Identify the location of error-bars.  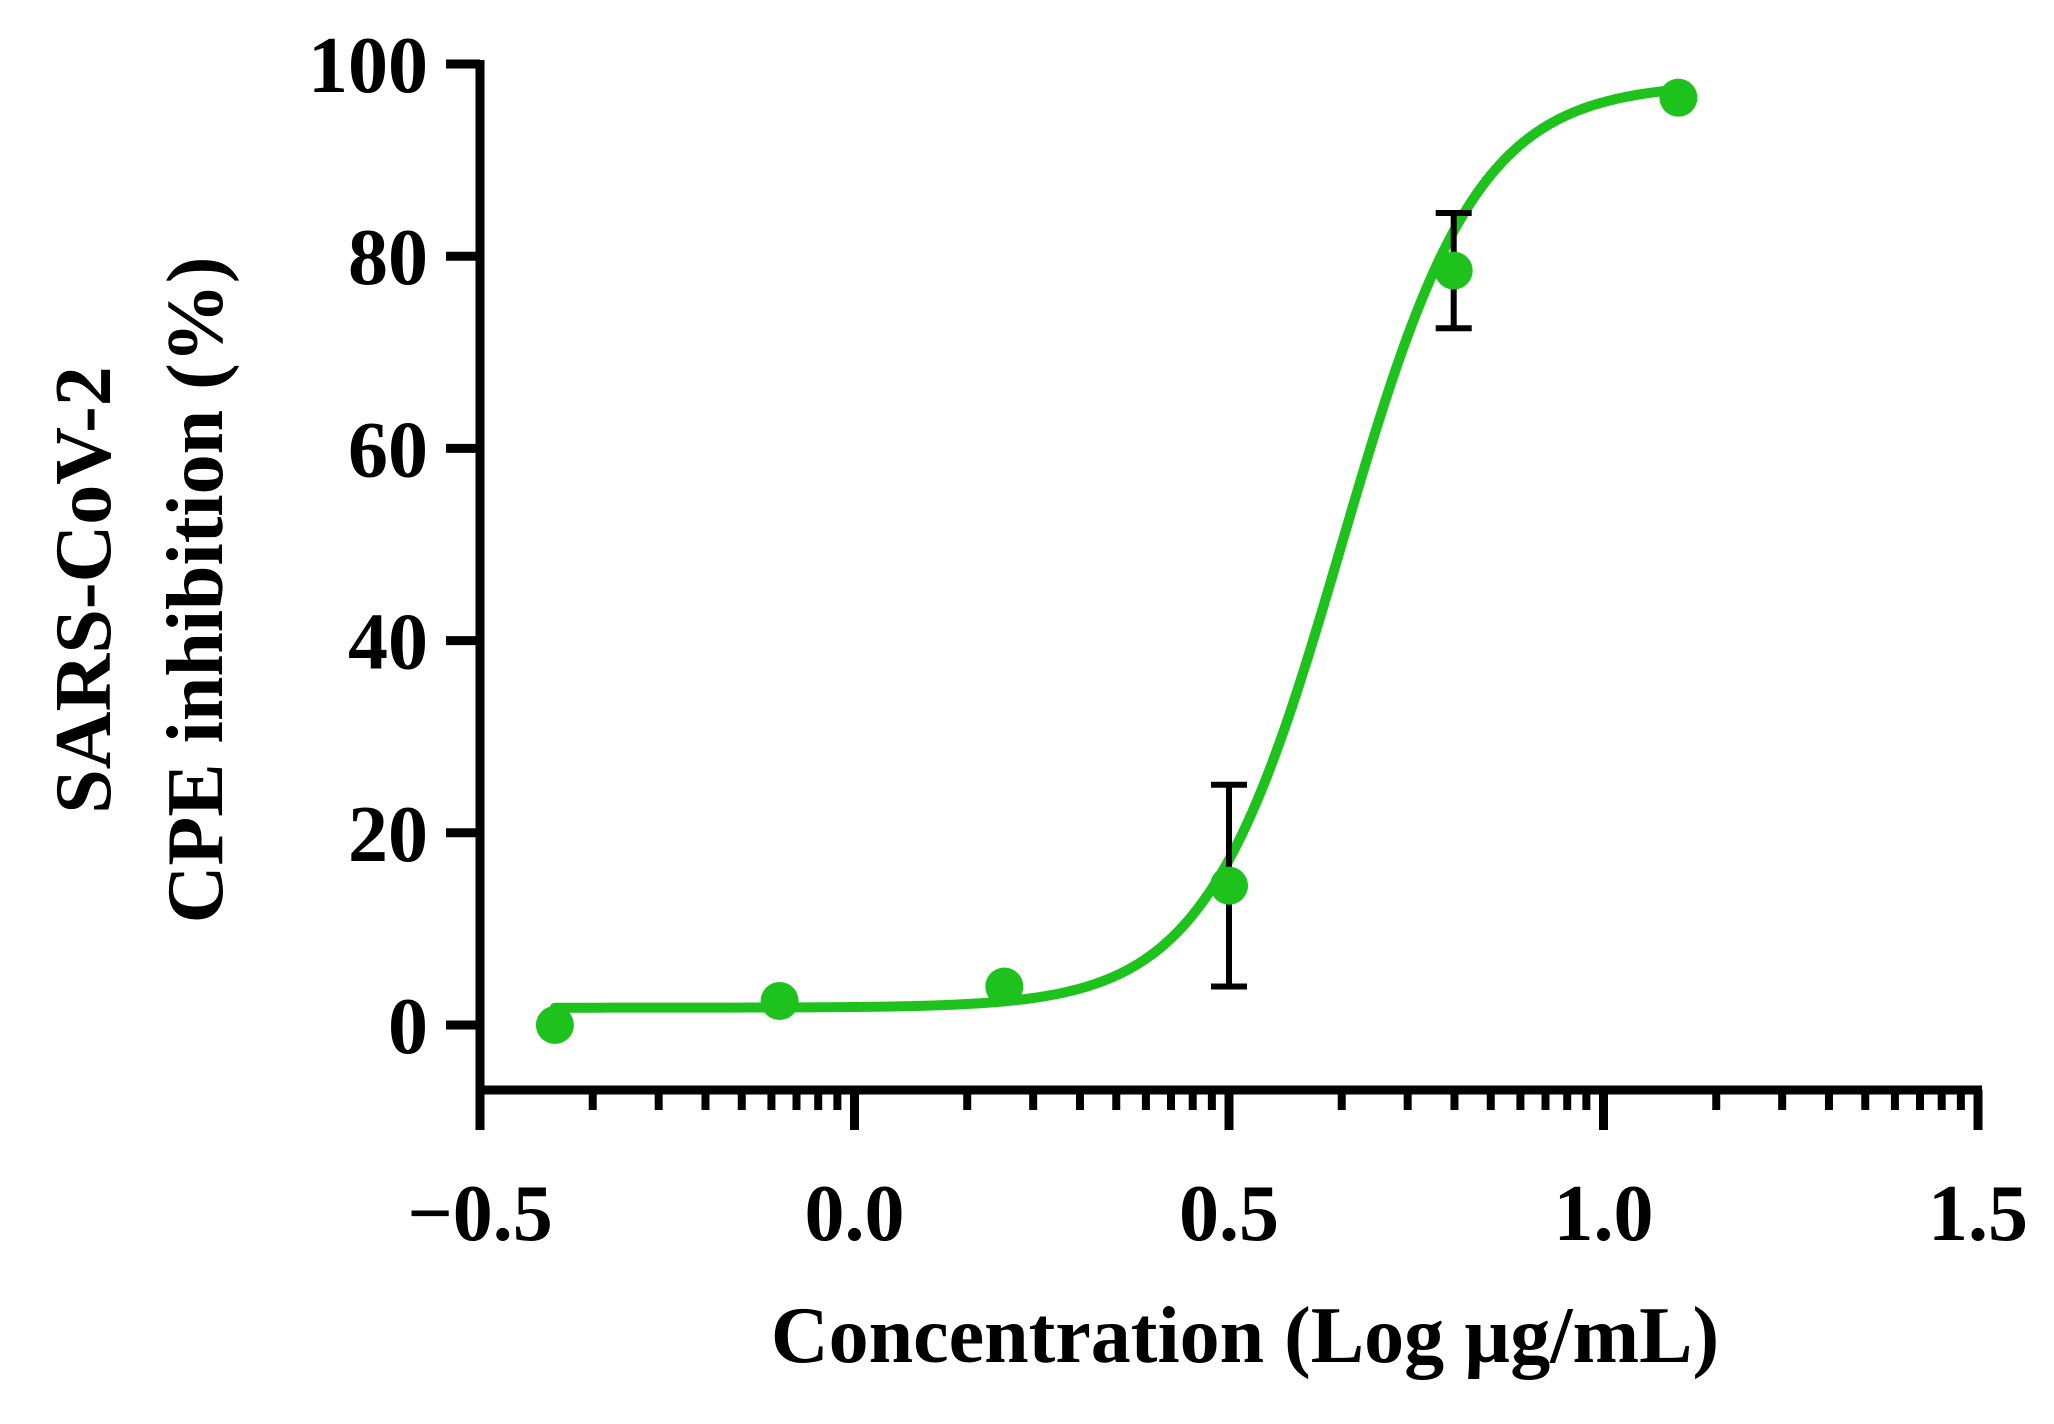
(1341, 599).